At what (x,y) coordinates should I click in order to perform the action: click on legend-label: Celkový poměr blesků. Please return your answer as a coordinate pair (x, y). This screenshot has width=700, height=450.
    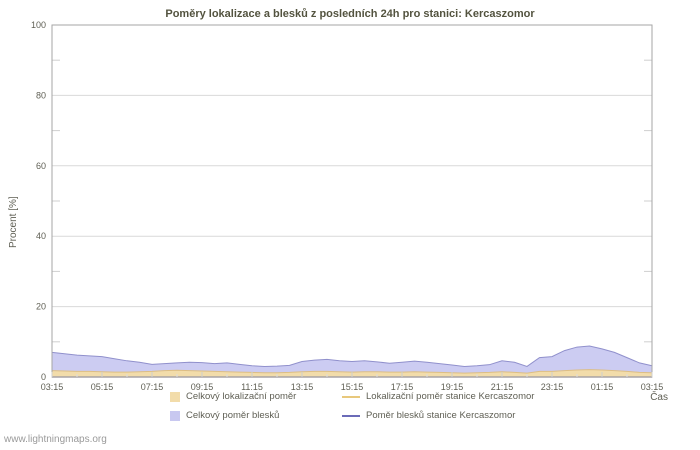
    Looking at the image, I should click on (233, 415).